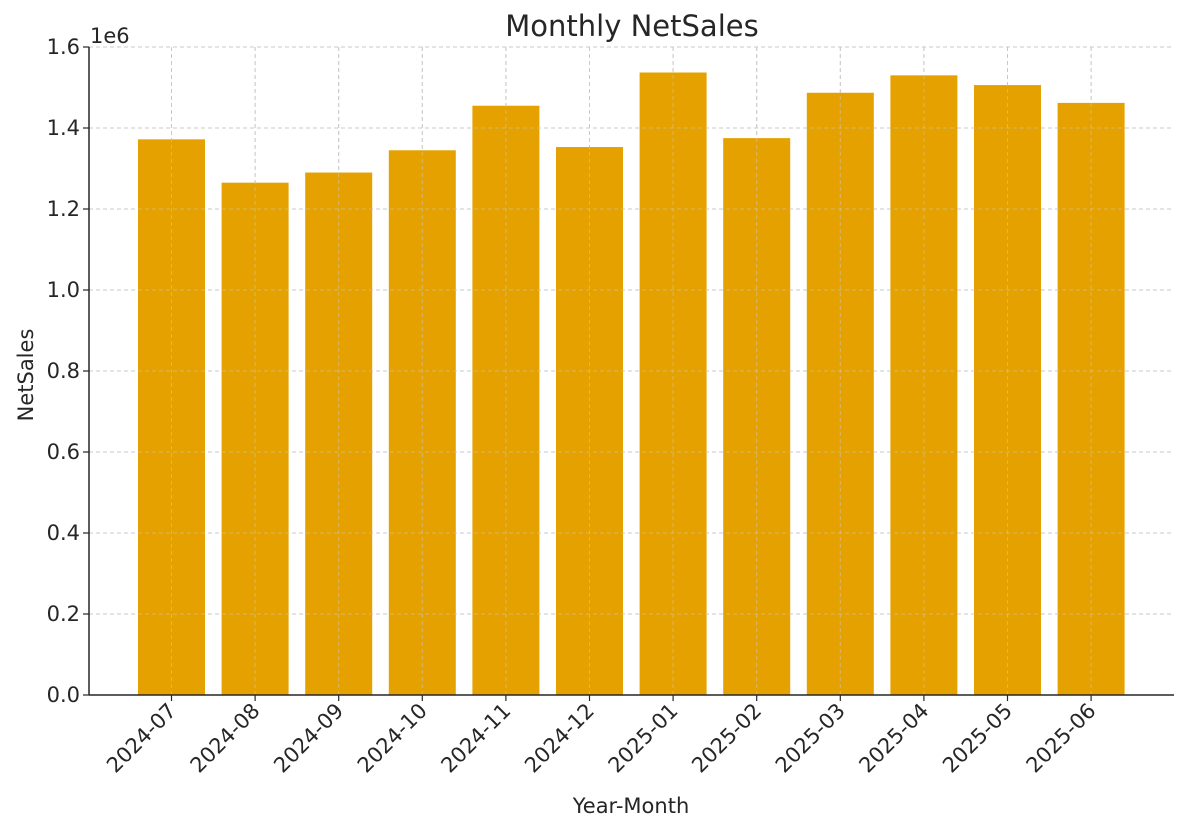  Describe the element at coordinates (110, 36) in the screenshot. I see `y-scale-label: 1e6` at that location.